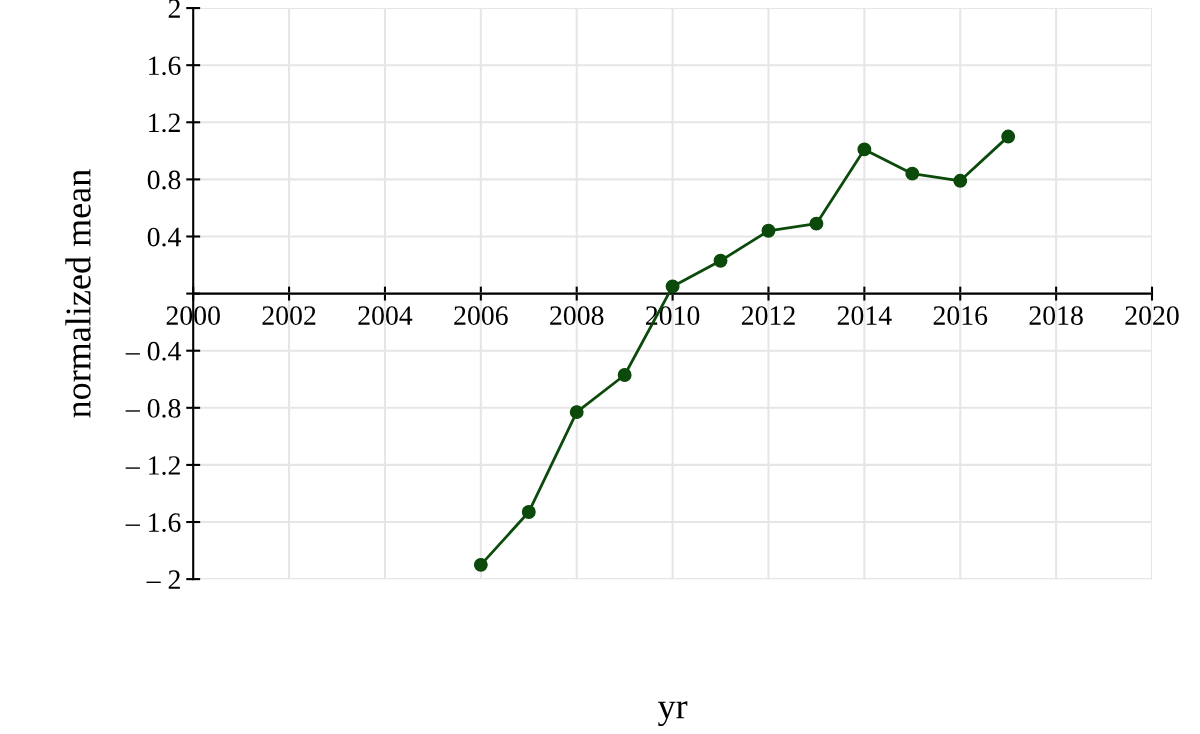 The height and width of the screenshot is (734, 1200). Describe the element at coordinates (152, 465) in the screenshot. I see `y-tick-label: – 1.2` at that location.